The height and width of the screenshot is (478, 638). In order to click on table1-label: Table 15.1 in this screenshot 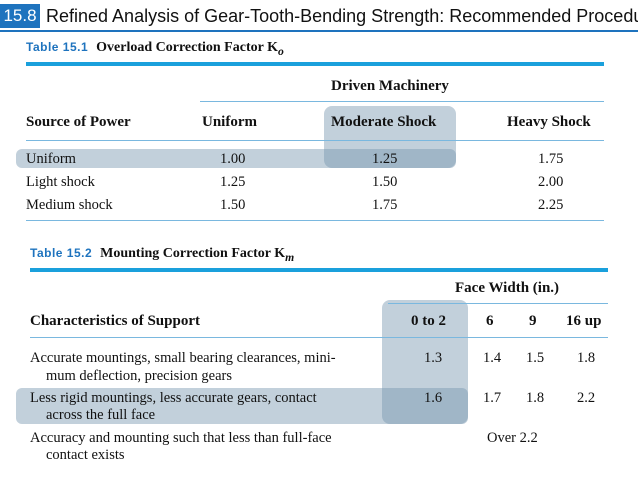, I will do `click(57, 47)`.